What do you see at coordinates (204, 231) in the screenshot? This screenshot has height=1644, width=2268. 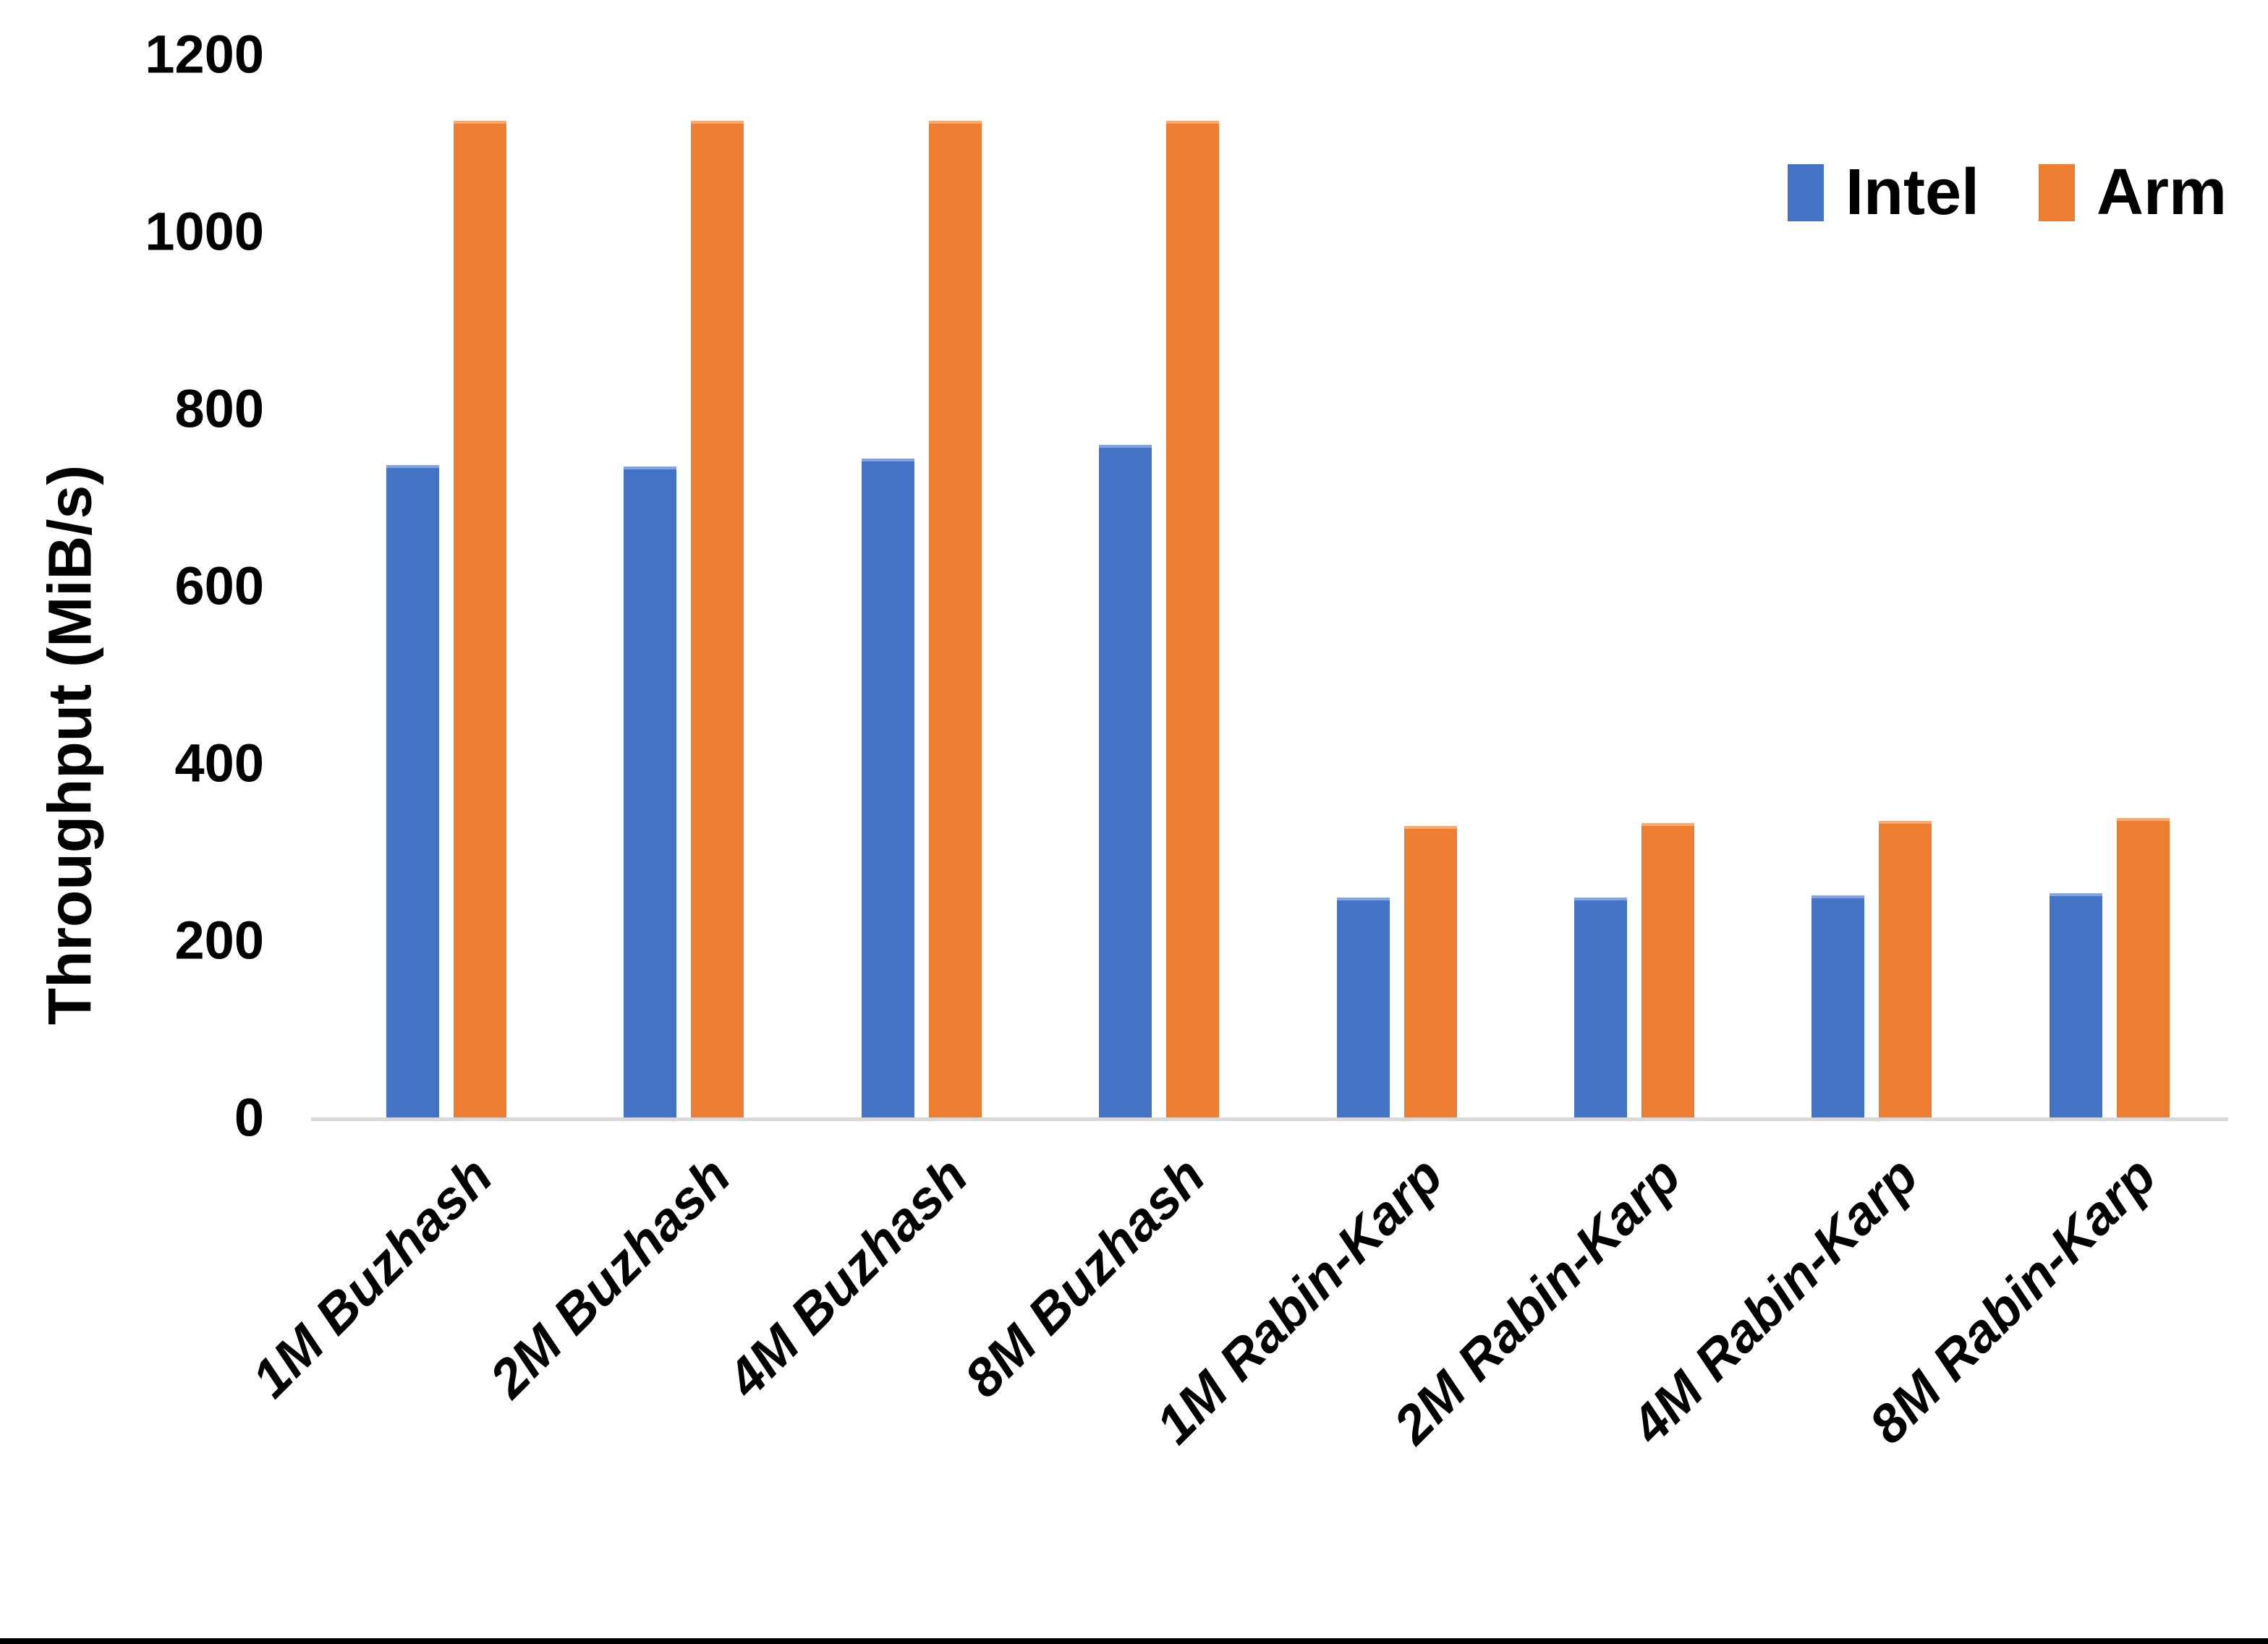 I see `y-tick-1000: 1000` at bounding box center [204, 231].